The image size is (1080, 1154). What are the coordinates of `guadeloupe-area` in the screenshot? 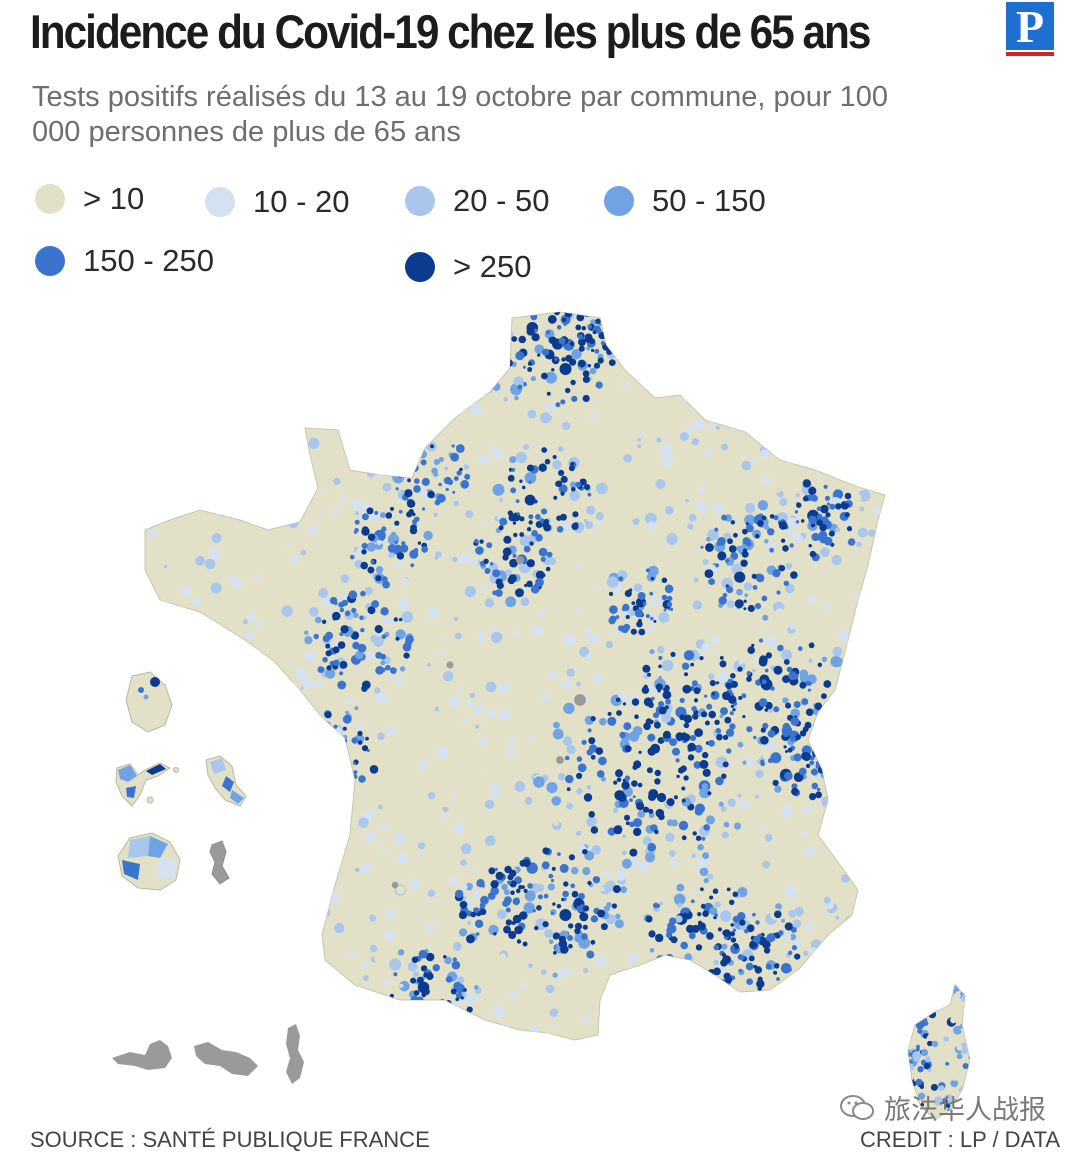 It's located at (131, 792).